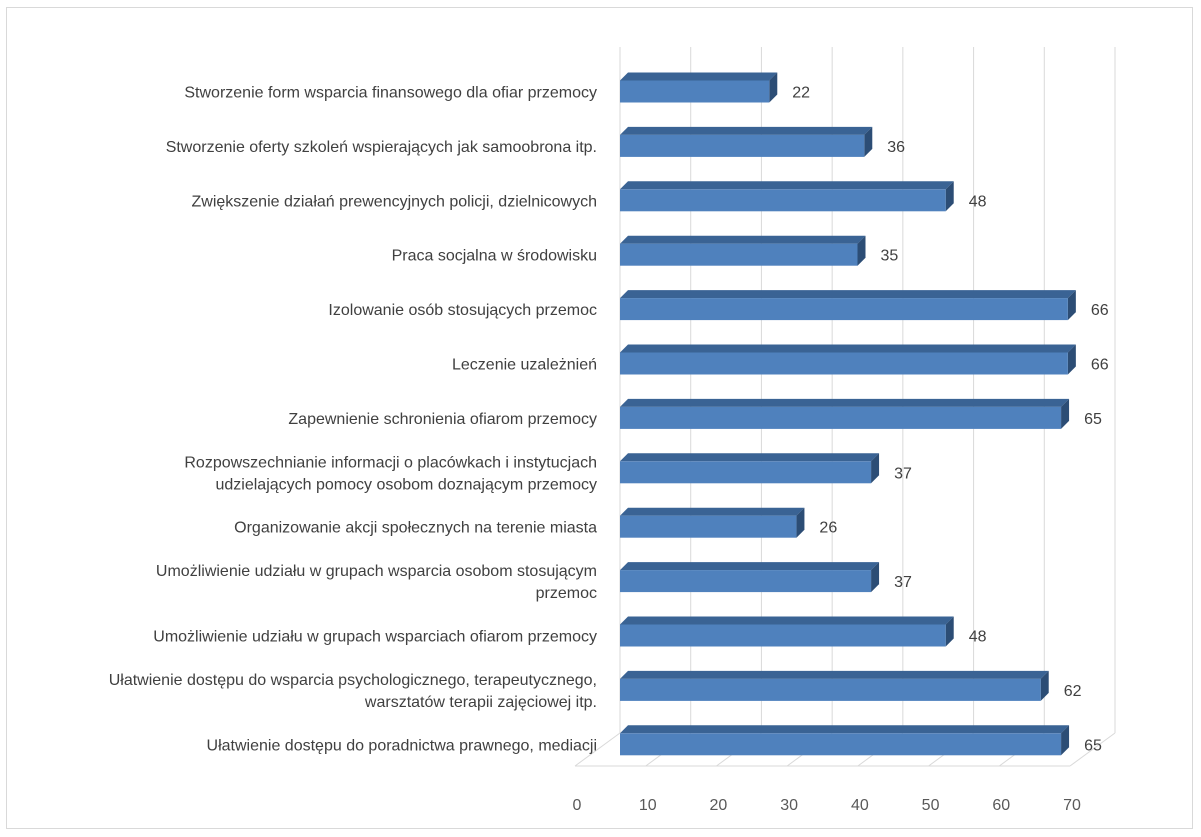 The image size is (1201, 837). What do you see at coordinates (719, 805) in the screenshot?
I see `x-tick-label: 20` at bounding box center [719, 805].